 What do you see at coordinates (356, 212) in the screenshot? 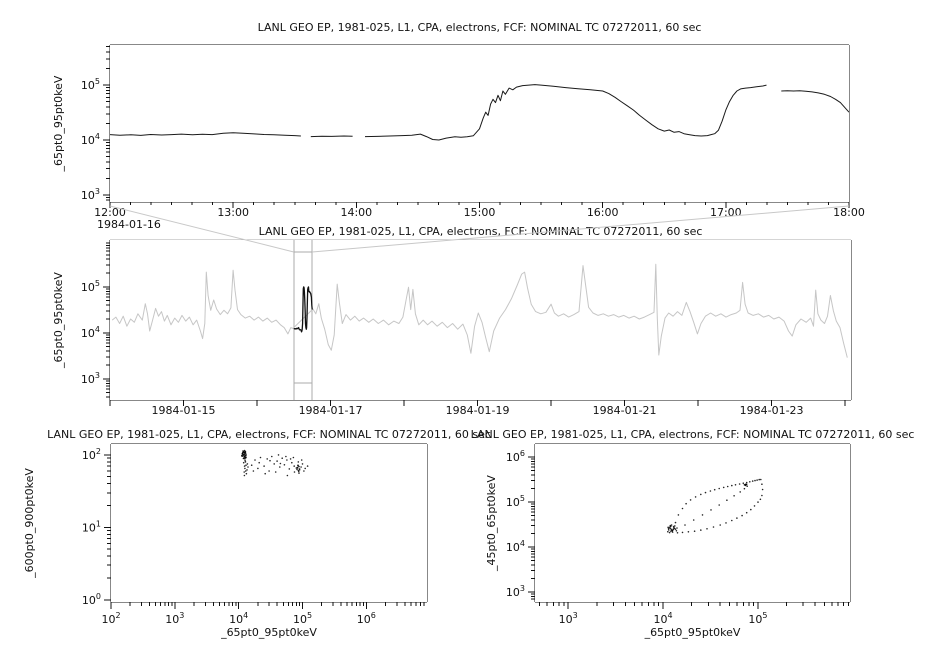
I see `x-tick-label: 14:00` at bounding box center [356, 212].